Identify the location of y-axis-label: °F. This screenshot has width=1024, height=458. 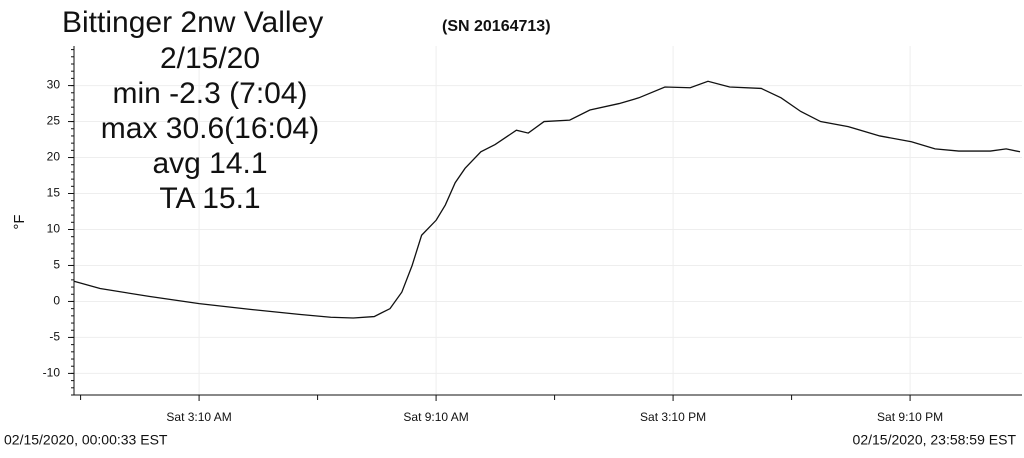
(19, 221).